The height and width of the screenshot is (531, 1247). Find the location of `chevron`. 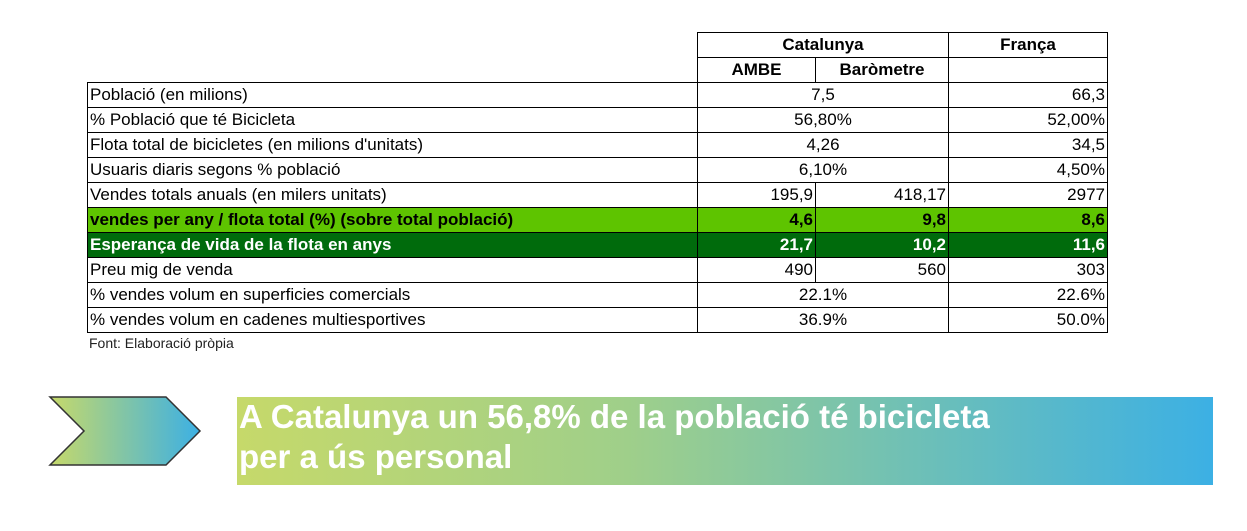

chevron is located at coordinates (125, 431).